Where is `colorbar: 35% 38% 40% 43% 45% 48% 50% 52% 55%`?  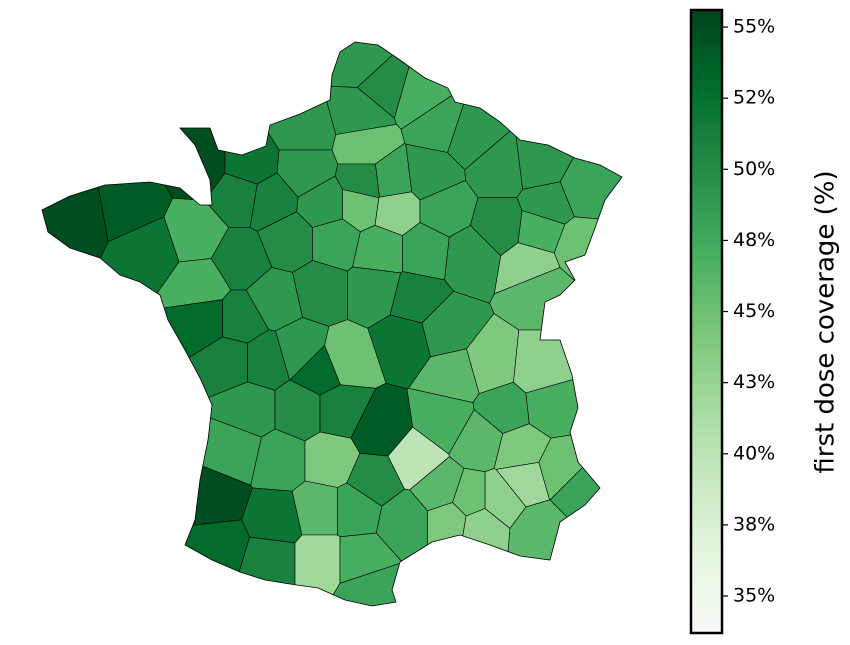
colorbar: 35% 38% 40% 43% 45% 48% 50% 52% 55% is located at coordinates (732, 321).